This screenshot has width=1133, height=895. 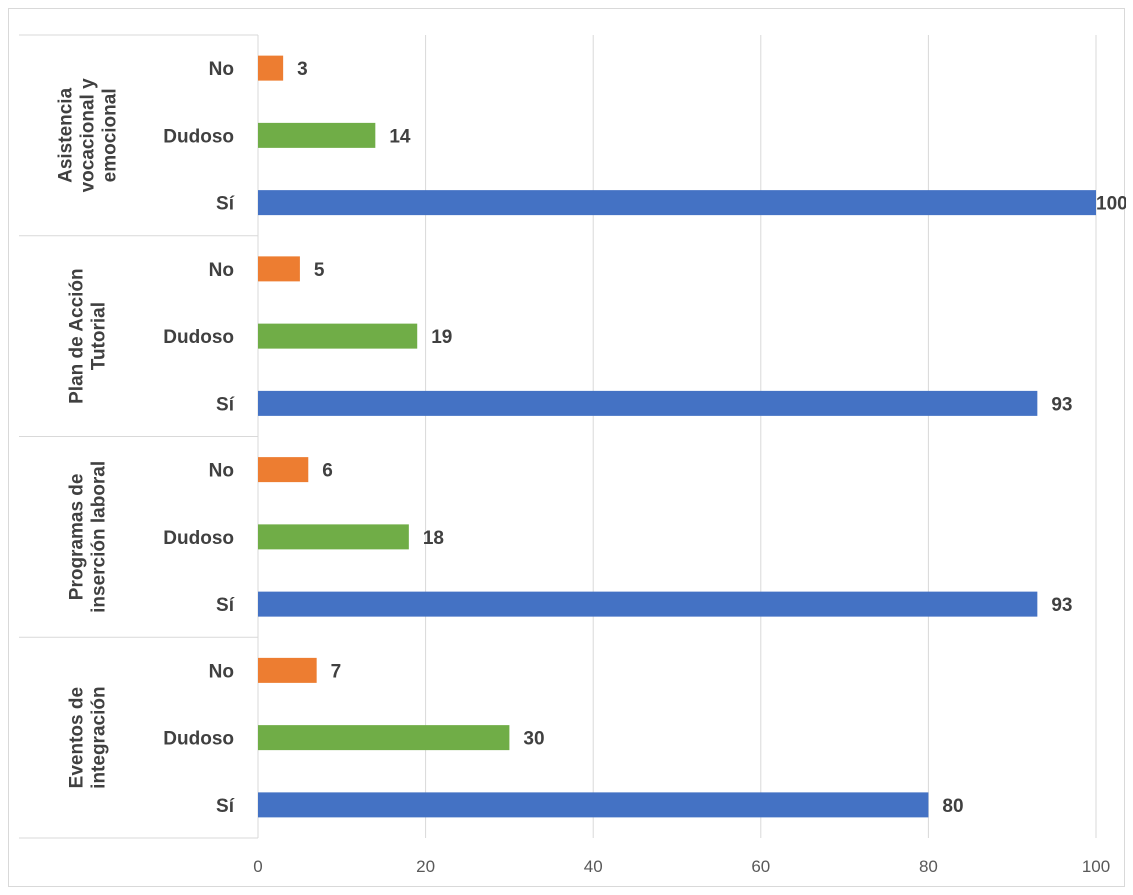 I want to click on x-tick-label: 20, so click(x=425, y=866).